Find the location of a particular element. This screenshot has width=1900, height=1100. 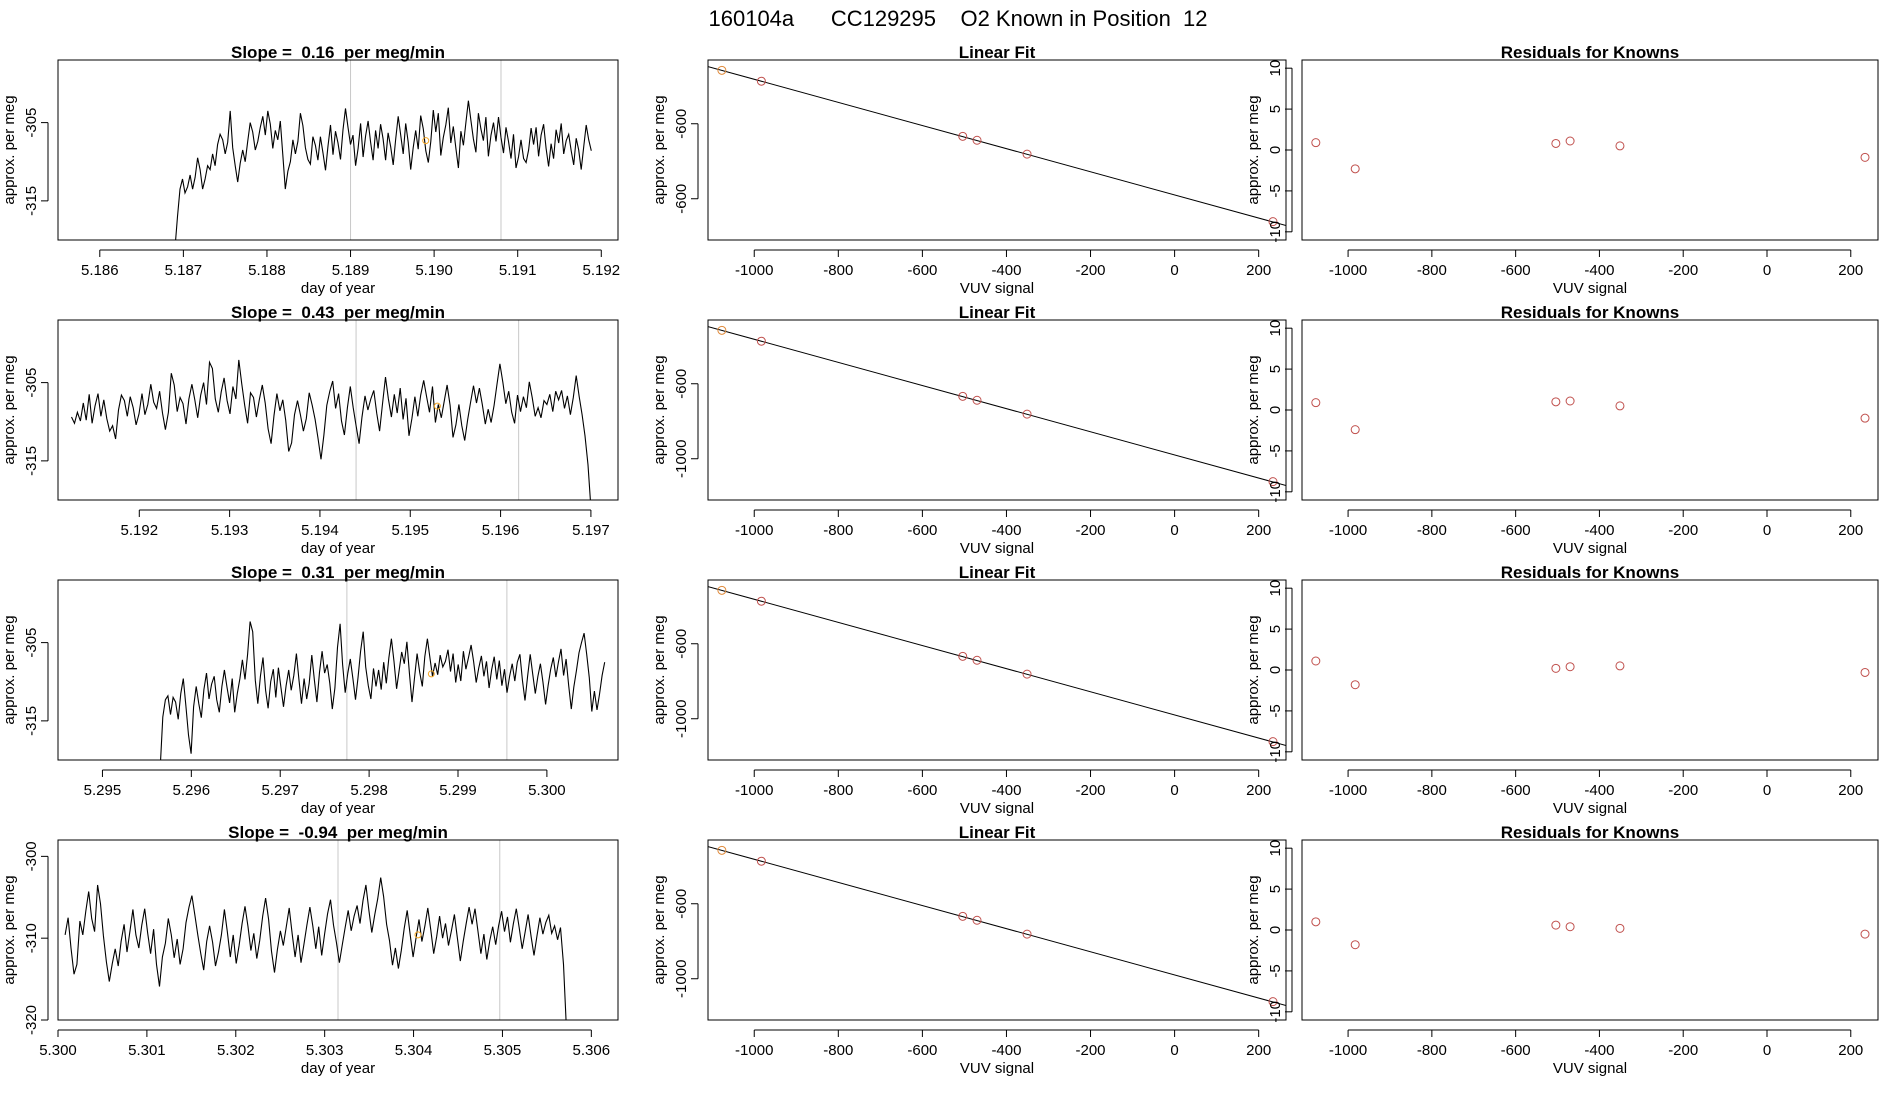

x-tick-label: 5.190 is located at coordinates (434, 270).